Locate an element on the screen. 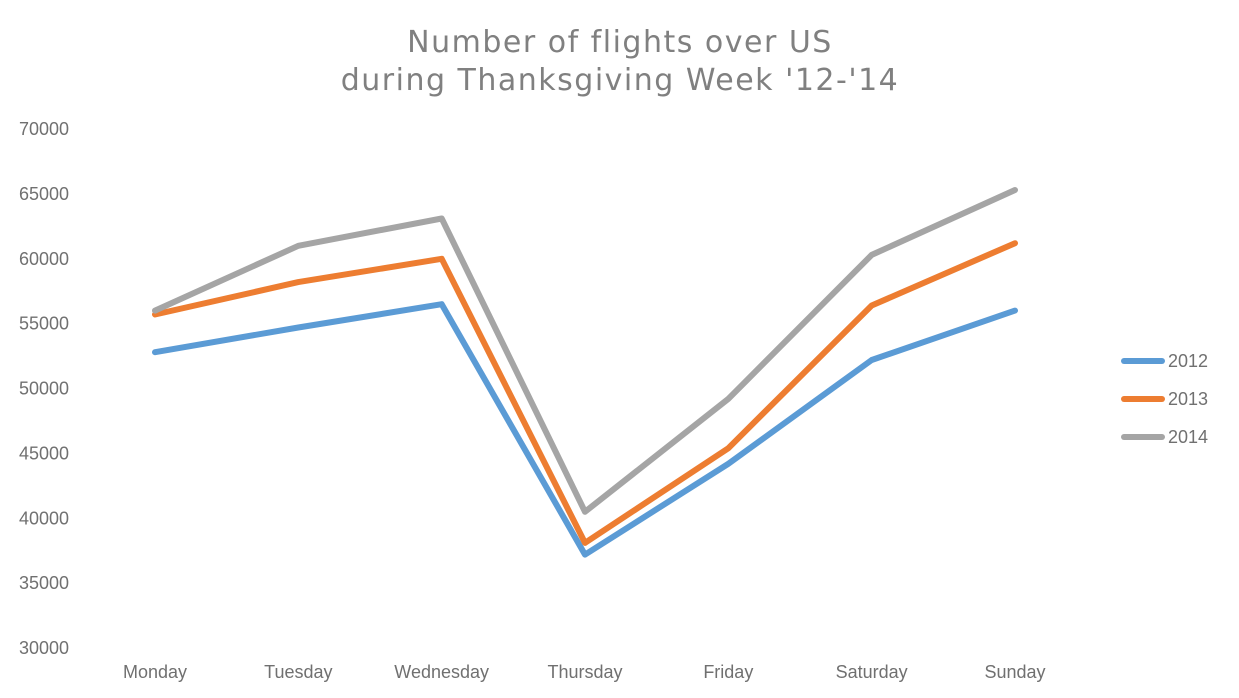  x-tick-label: Monday is located at coordinates (155, 672).